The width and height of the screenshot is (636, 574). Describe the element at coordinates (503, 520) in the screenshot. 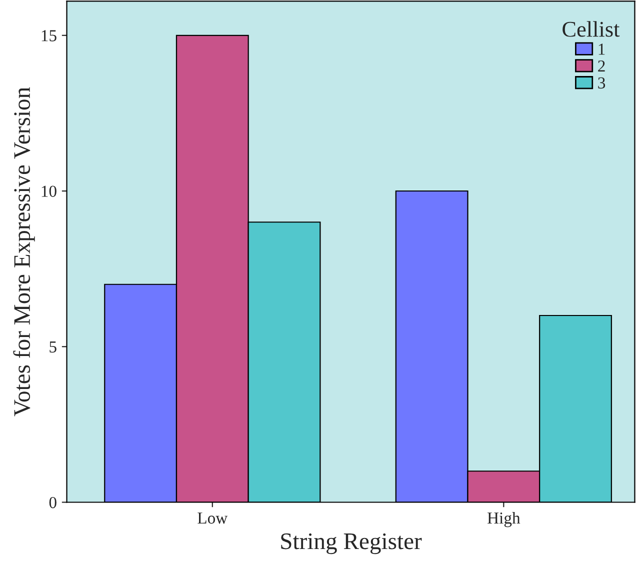

I see `x-tick-label: High` at that location.